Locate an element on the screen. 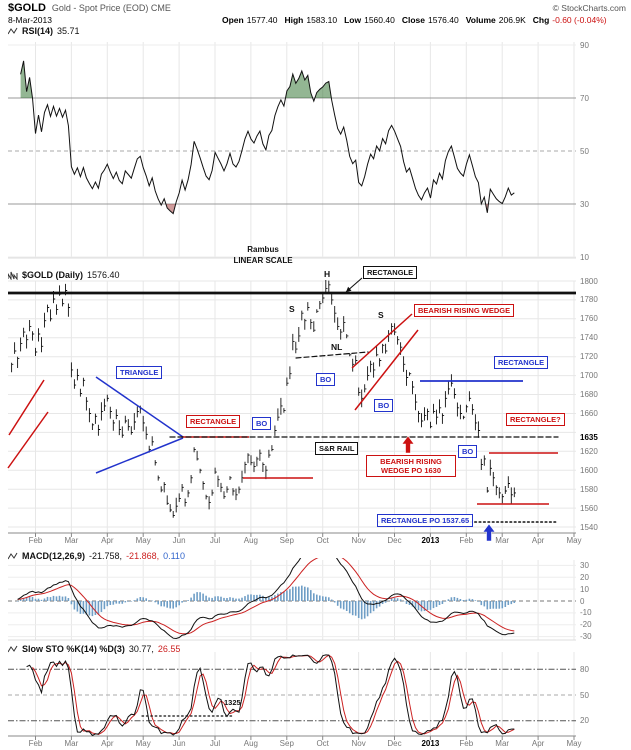 The width and height of the screenshot is (631, 750). sto-axis-label: 20 is located at coordinates (584, 721).